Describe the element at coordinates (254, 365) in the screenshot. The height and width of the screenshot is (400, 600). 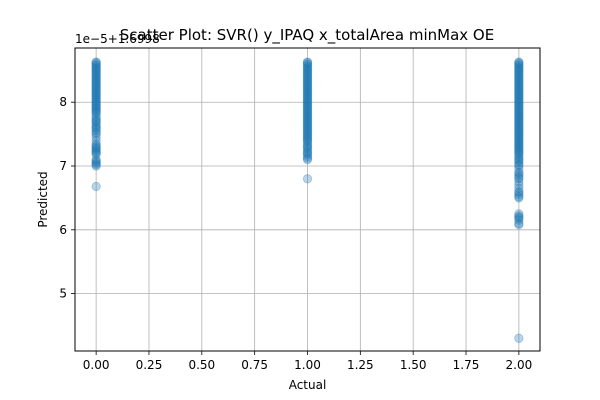
I see `x-tick-label: 0.75` at that location.